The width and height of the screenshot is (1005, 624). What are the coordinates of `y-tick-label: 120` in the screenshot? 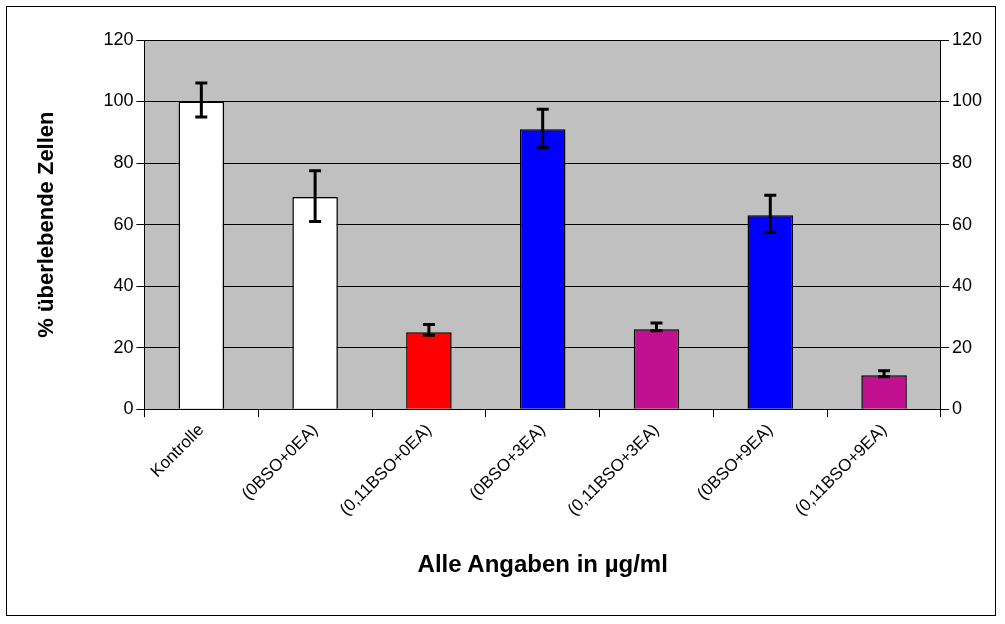 It's located at (118, 38).